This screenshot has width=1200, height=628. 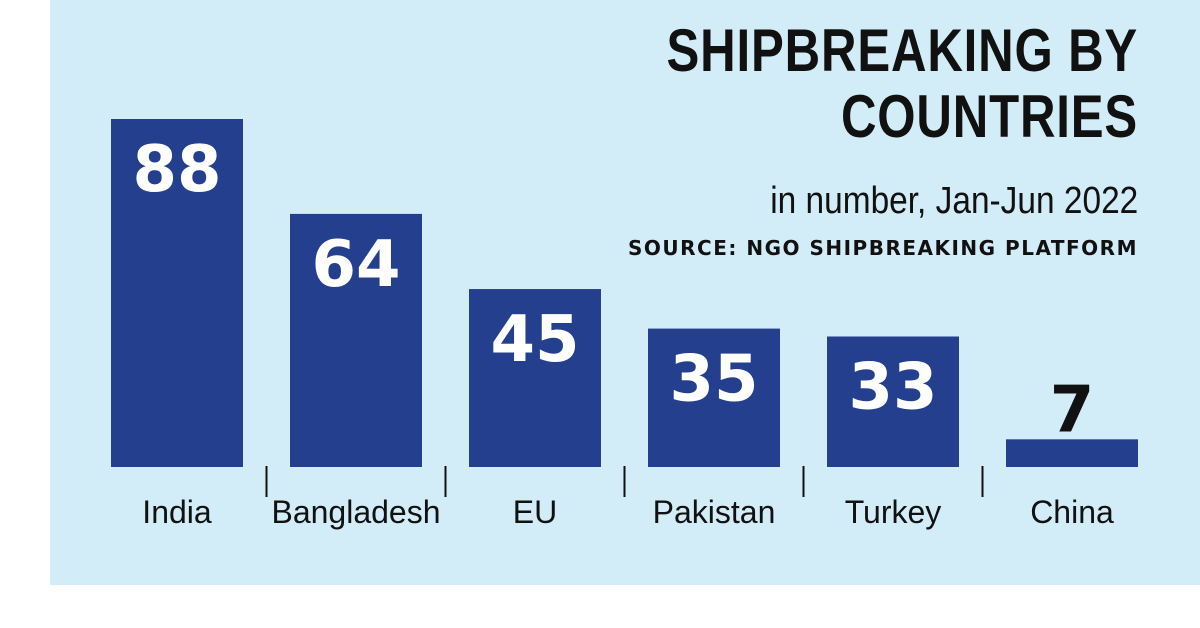 I want to click on bar-eu, so click(x=535, y=378).